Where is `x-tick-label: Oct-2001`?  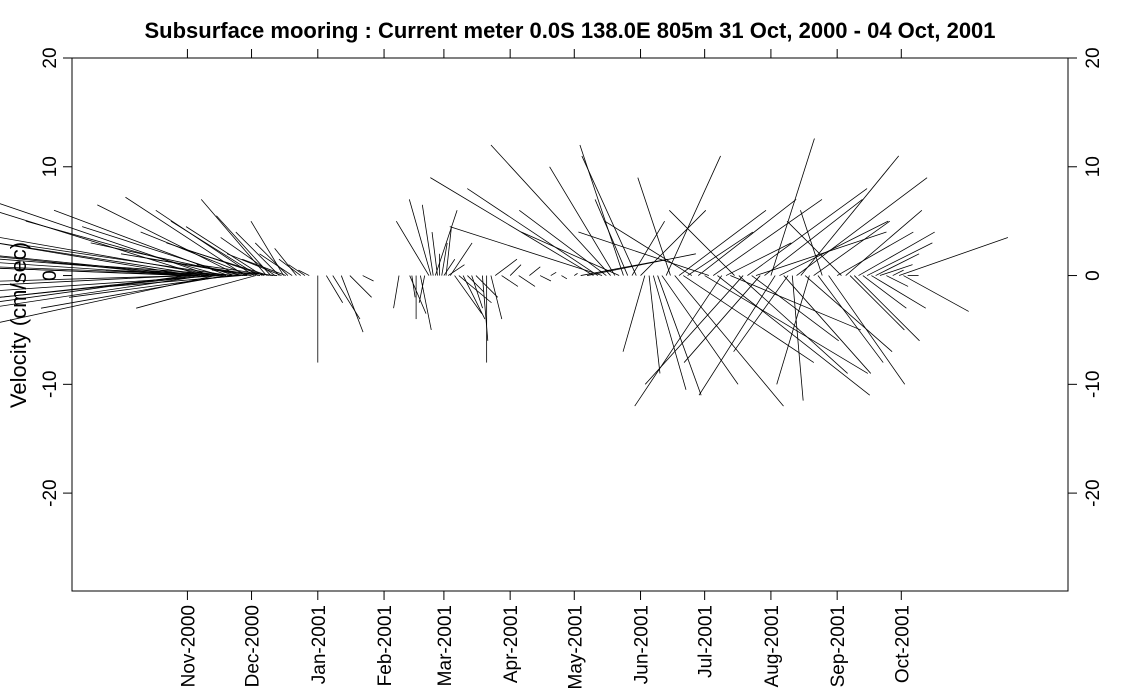 x-tick-label: Oct-2001 is located at coordinates (902, 644).